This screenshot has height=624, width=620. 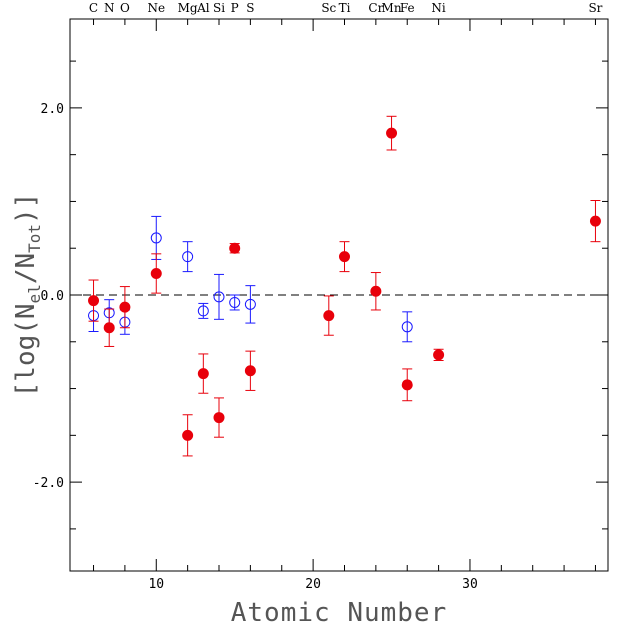 I want to click on y-axis-title: [log(Nel/NTot)], so click(x=27, y=295).